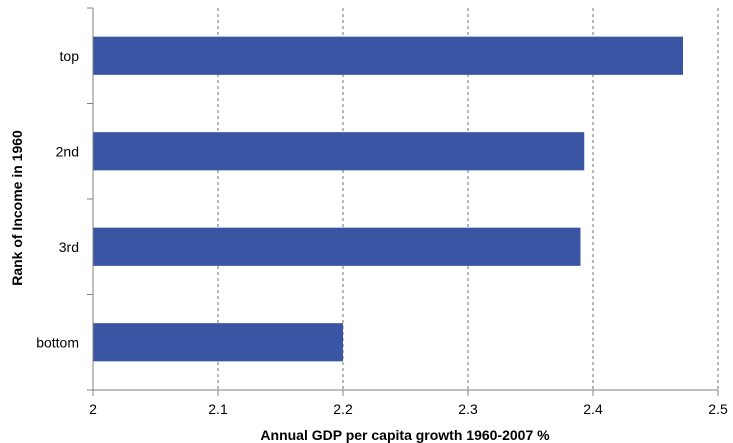 The width and height of the screenshot is (733, 443). Describe the element at coordinates (388, 55) in the screenshot. I see `bar-top` at that location.